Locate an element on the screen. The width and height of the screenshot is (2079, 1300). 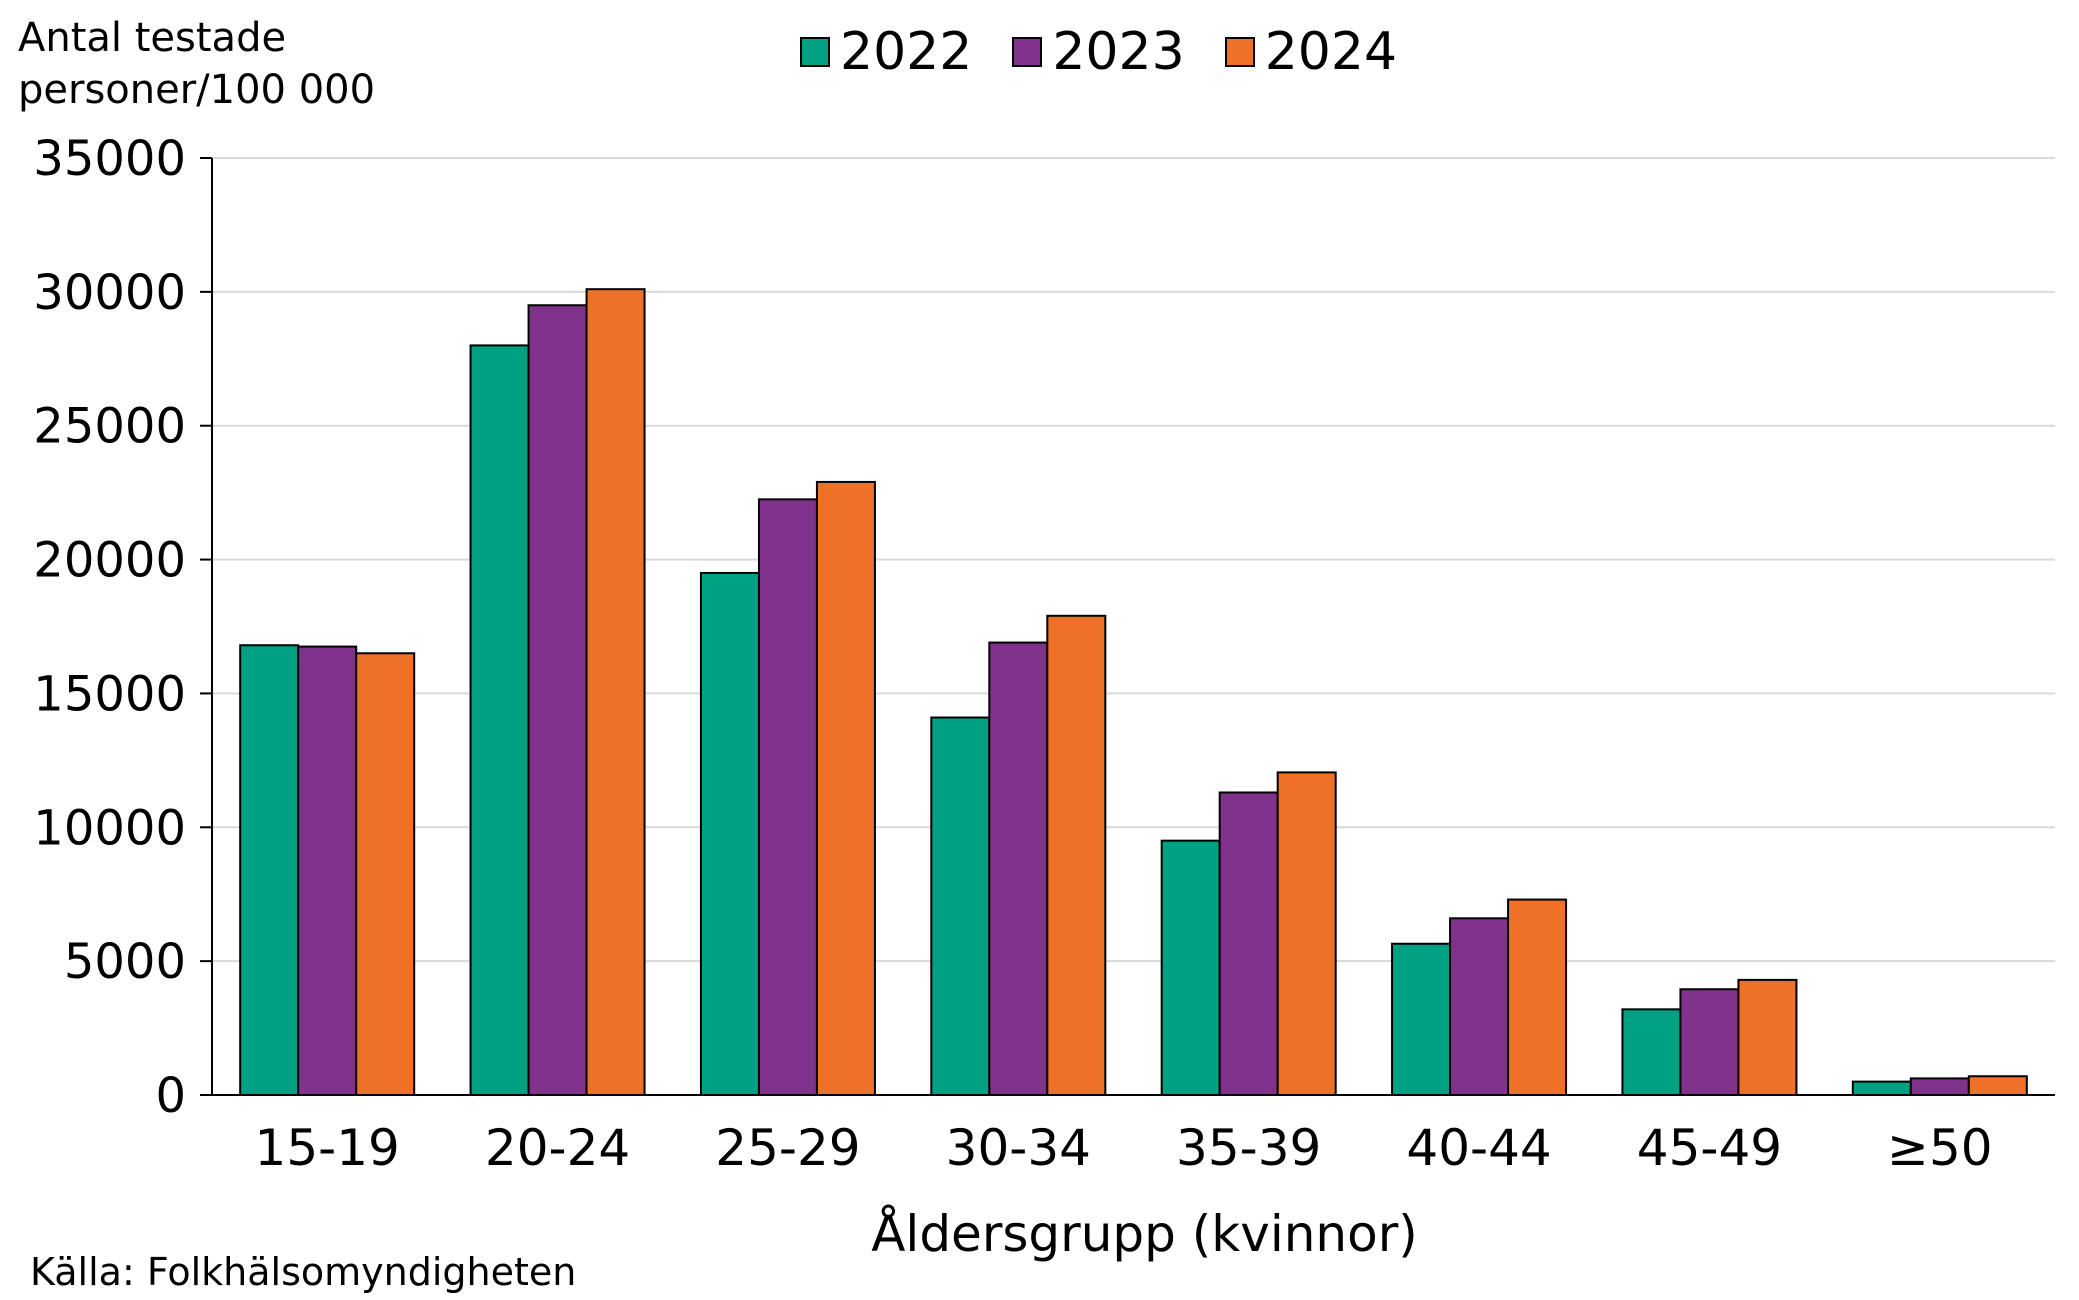
x-tick-label: 35-39 is located at coordinates (1248, 1148).